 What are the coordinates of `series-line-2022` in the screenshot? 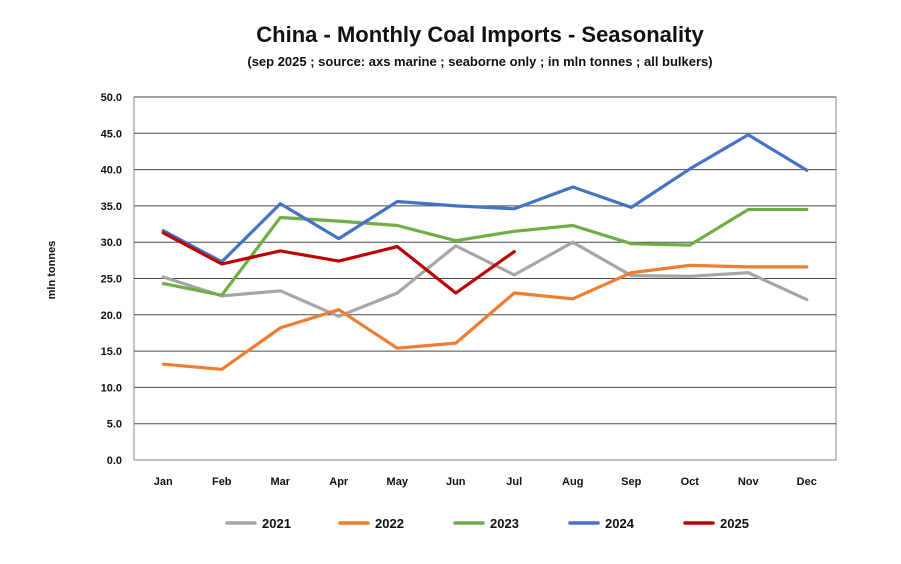 It's located at (485, 317).